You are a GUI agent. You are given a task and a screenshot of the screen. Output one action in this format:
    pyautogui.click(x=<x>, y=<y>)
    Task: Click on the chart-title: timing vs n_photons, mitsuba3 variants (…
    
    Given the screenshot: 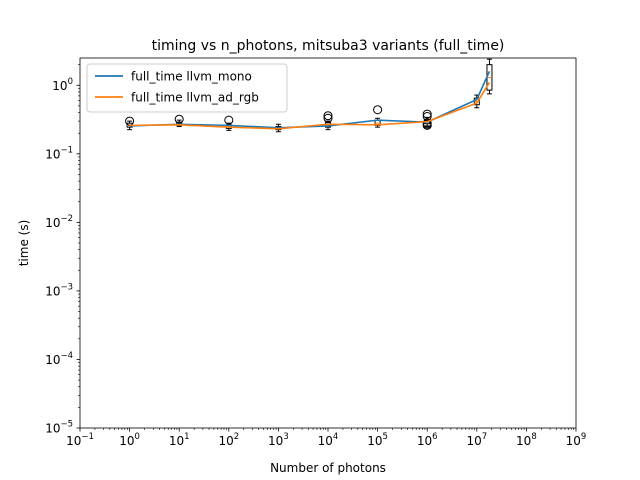 What is the action you would take?
    pyautogui.click(x=328, y=46)
    